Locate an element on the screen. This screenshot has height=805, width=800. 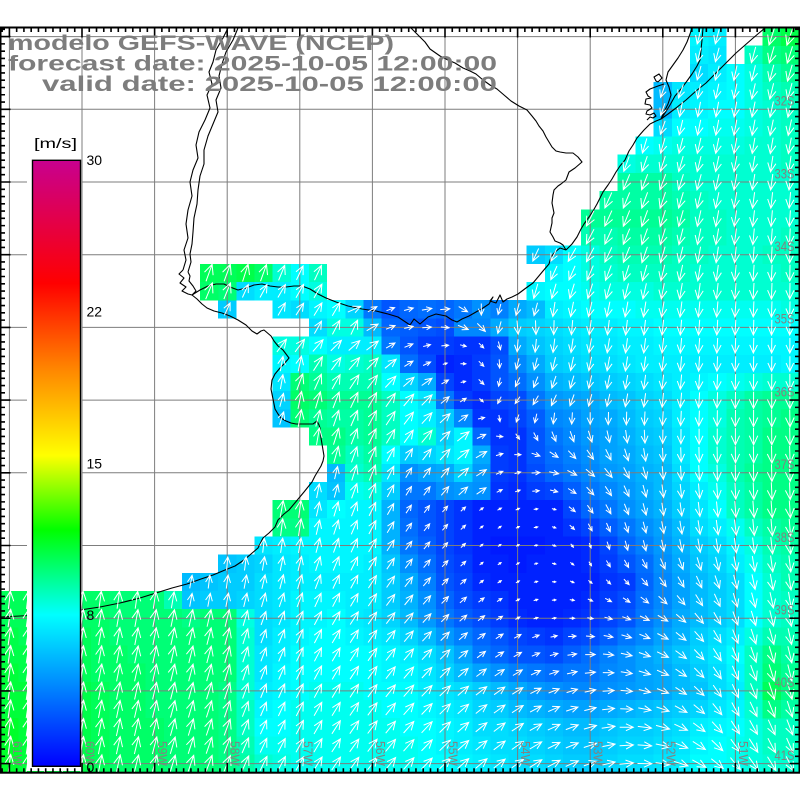
svg-text: 58W is located at coordinates (235, 754).